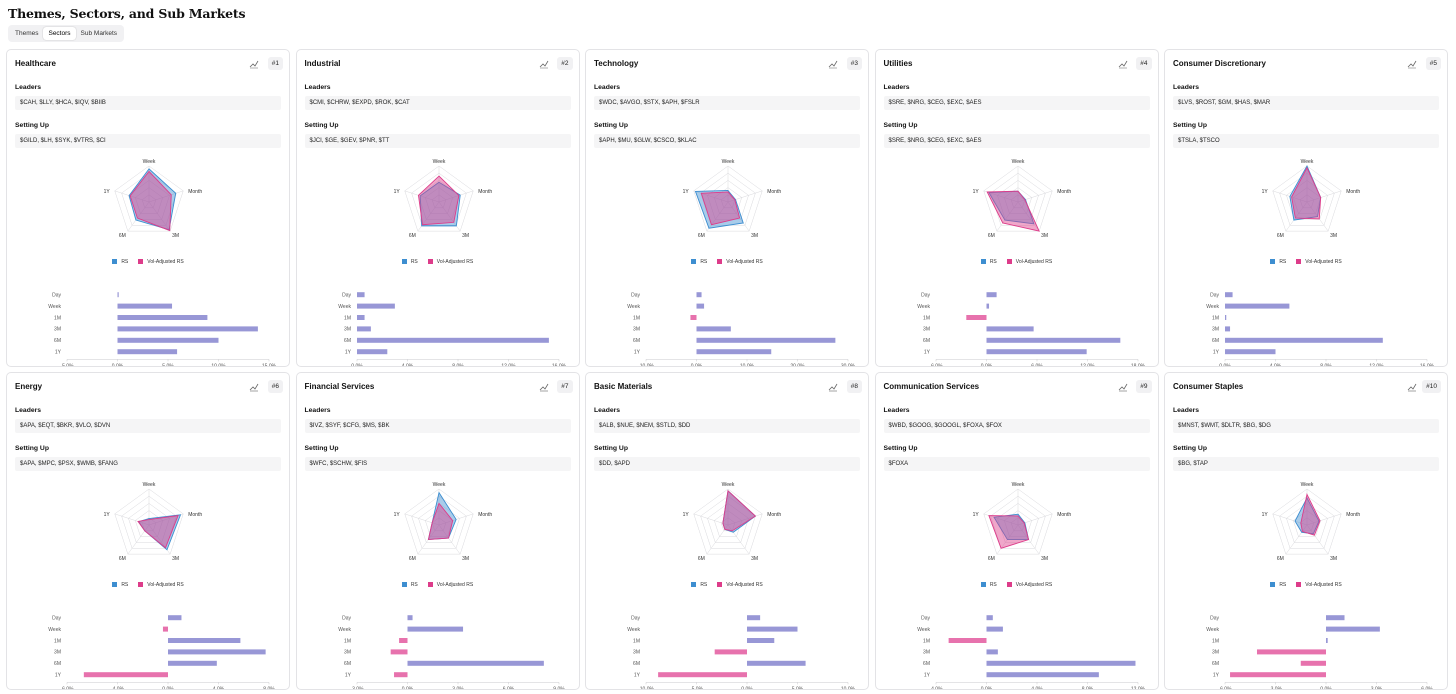  What do you see at coordinates (59, 33) in the screenshot?
I see `tab-sectors: Sectors` at bounding box center [59, 33].